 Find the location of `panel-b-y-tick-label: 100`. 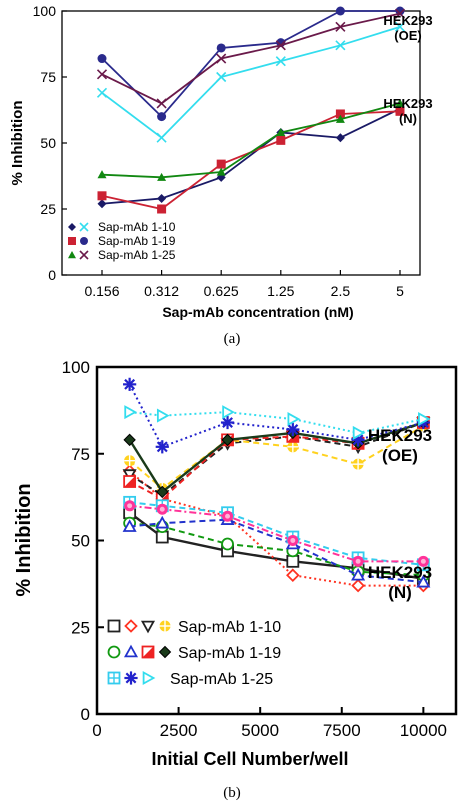

panel-b-y-tick-label: 100 is located at coordinates (76, 367).